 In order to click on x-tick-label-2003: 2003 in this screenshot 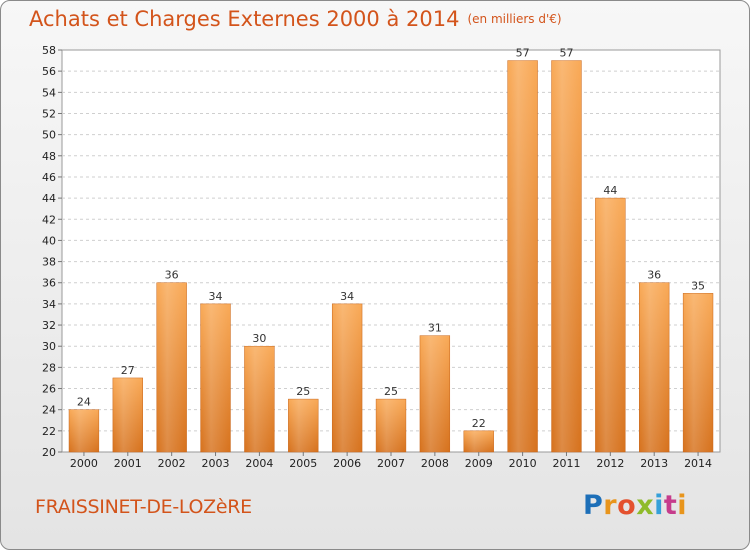, I will do `click(216, 463)`.